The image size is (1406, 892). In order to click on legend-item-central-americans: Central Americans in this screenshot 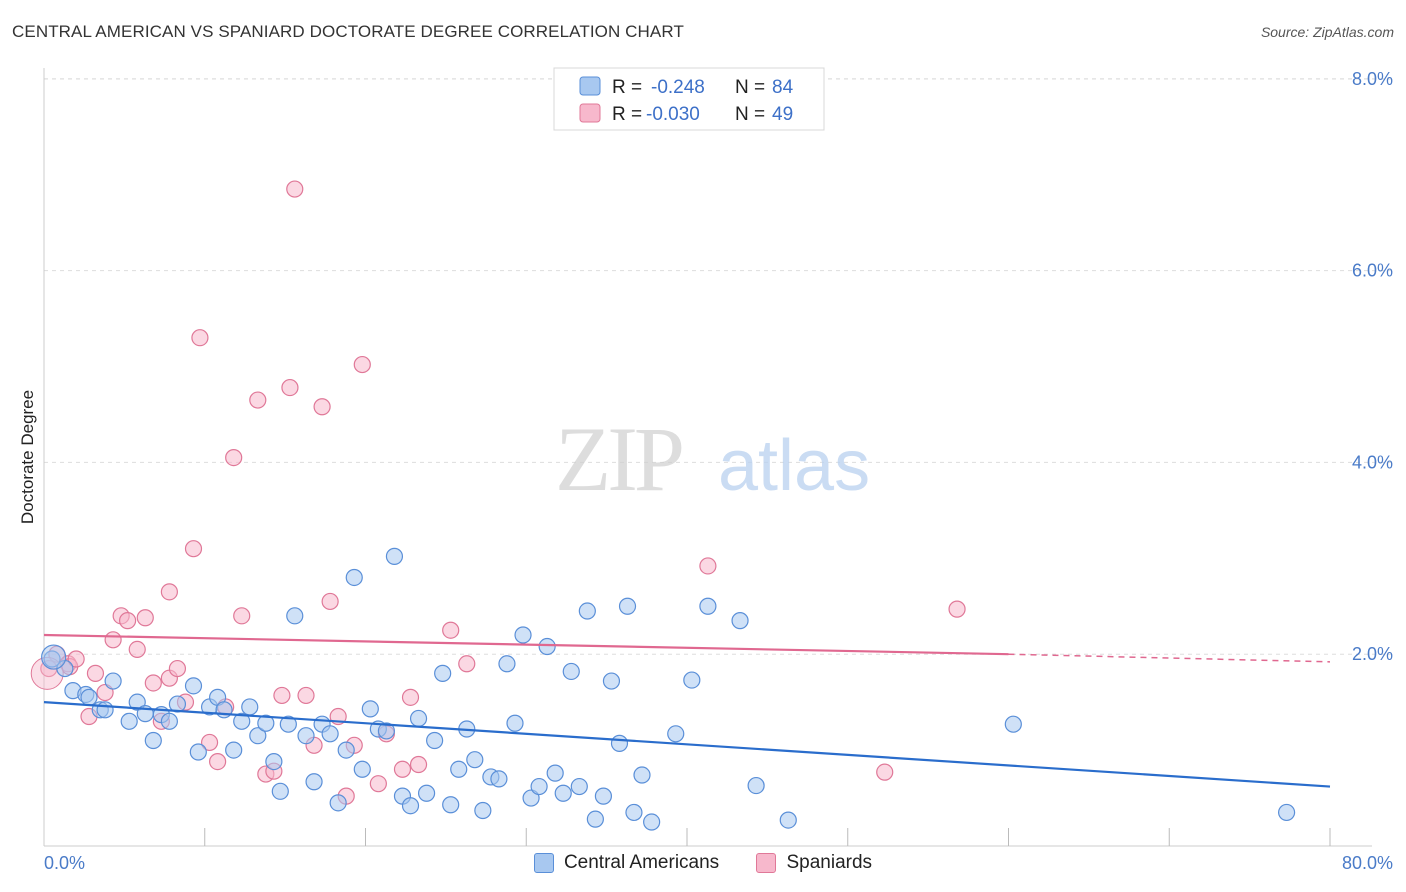, I will do `click(626, 863)`.